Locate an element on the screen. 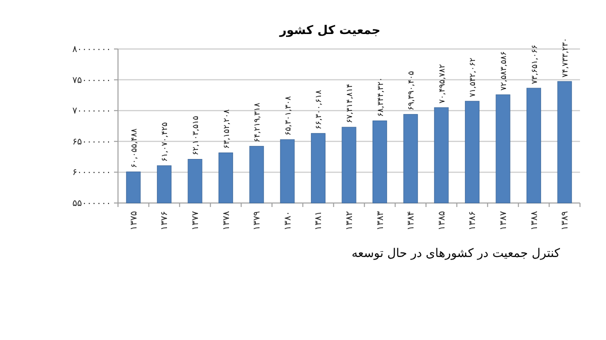 The image size is (606, 340). data-label: ۶۲,۱۰۳,۵۱۵ is located at coordinates (195, 136).